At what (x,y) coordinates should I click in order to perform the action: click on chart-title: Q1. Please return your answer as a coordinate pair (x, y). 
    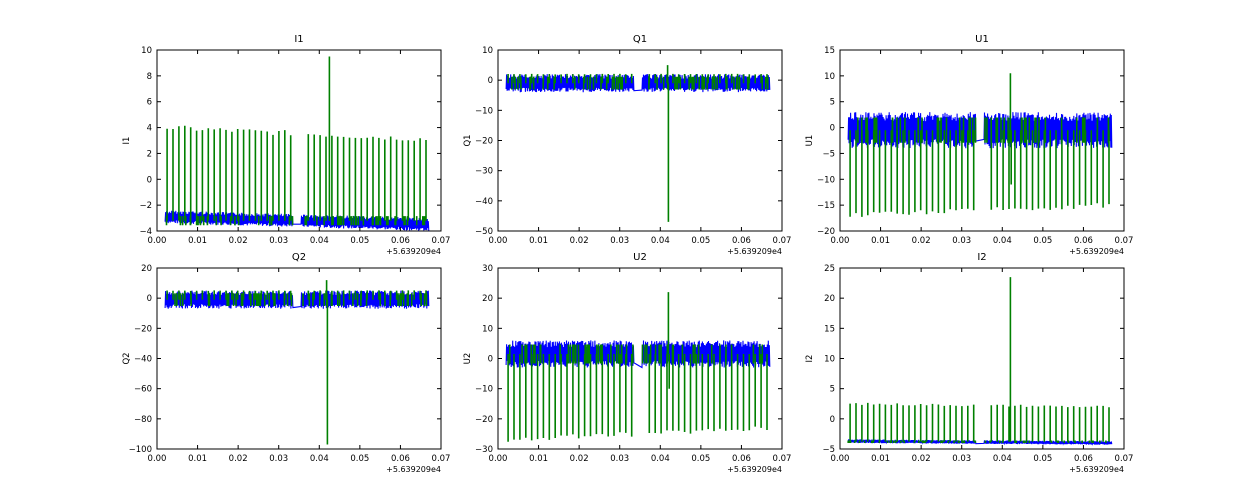
    Looking at the image, I should click on (640, 39).